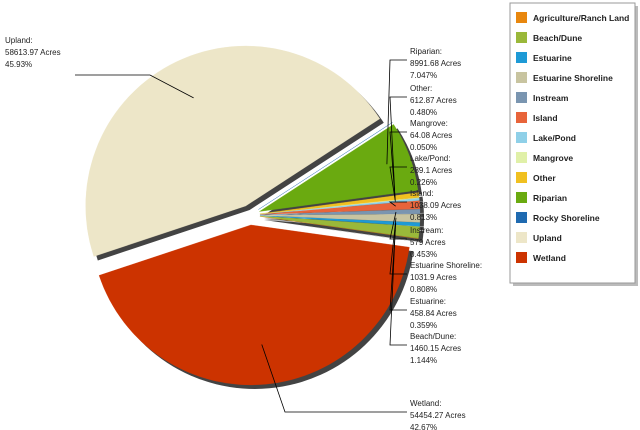  What do you see at coordinates (423, 182) in the screenshot?
I see `callout-percent: 0.226%` at bounding box center [423, 182].